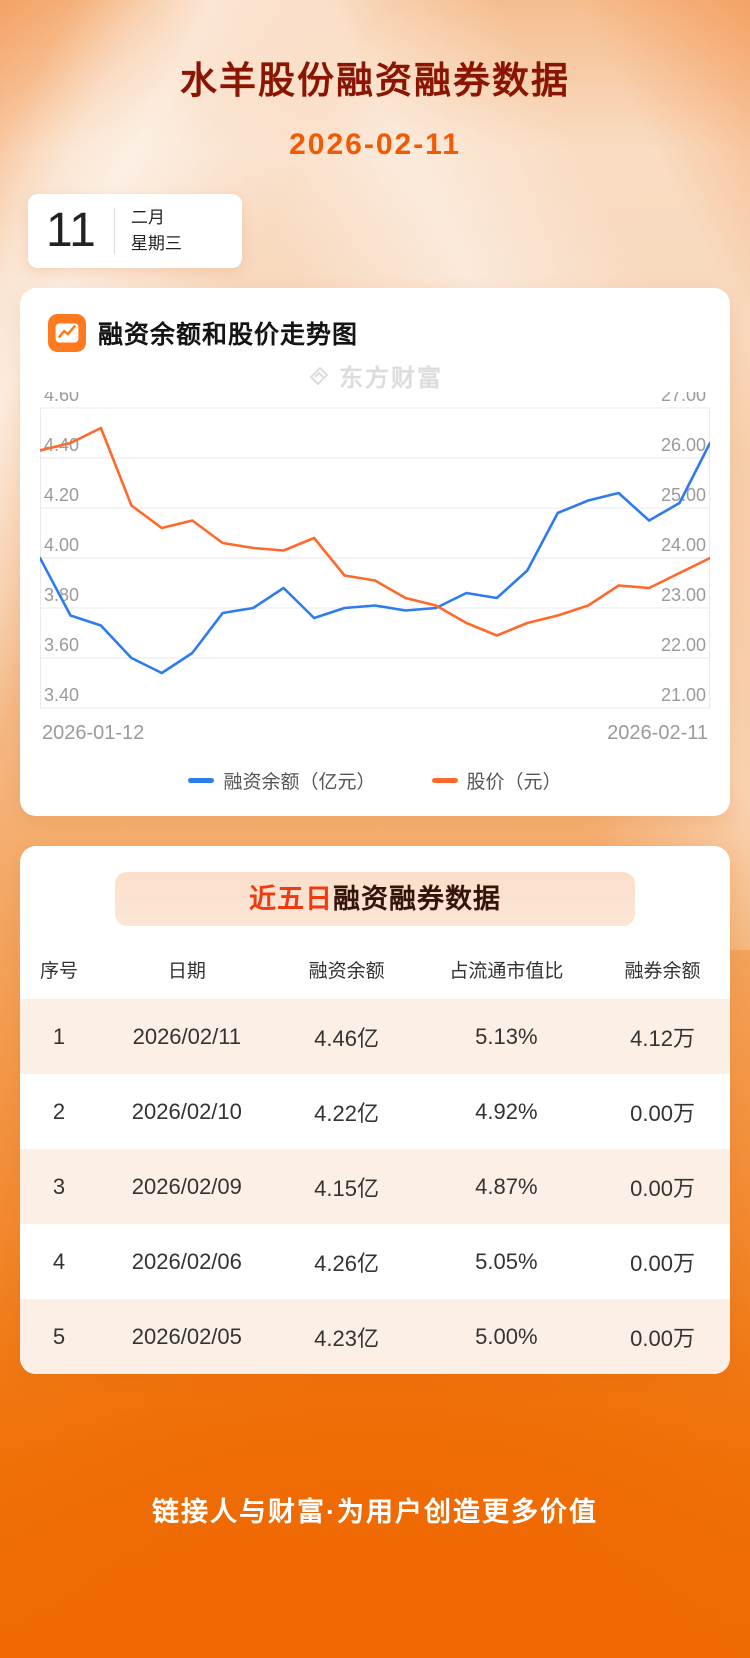 The height and width of the screenshot is (1658, 750). Describe the element at coordinates (506, 1111) in the screenshot. I see `table-cell: 4.92%` at that location.